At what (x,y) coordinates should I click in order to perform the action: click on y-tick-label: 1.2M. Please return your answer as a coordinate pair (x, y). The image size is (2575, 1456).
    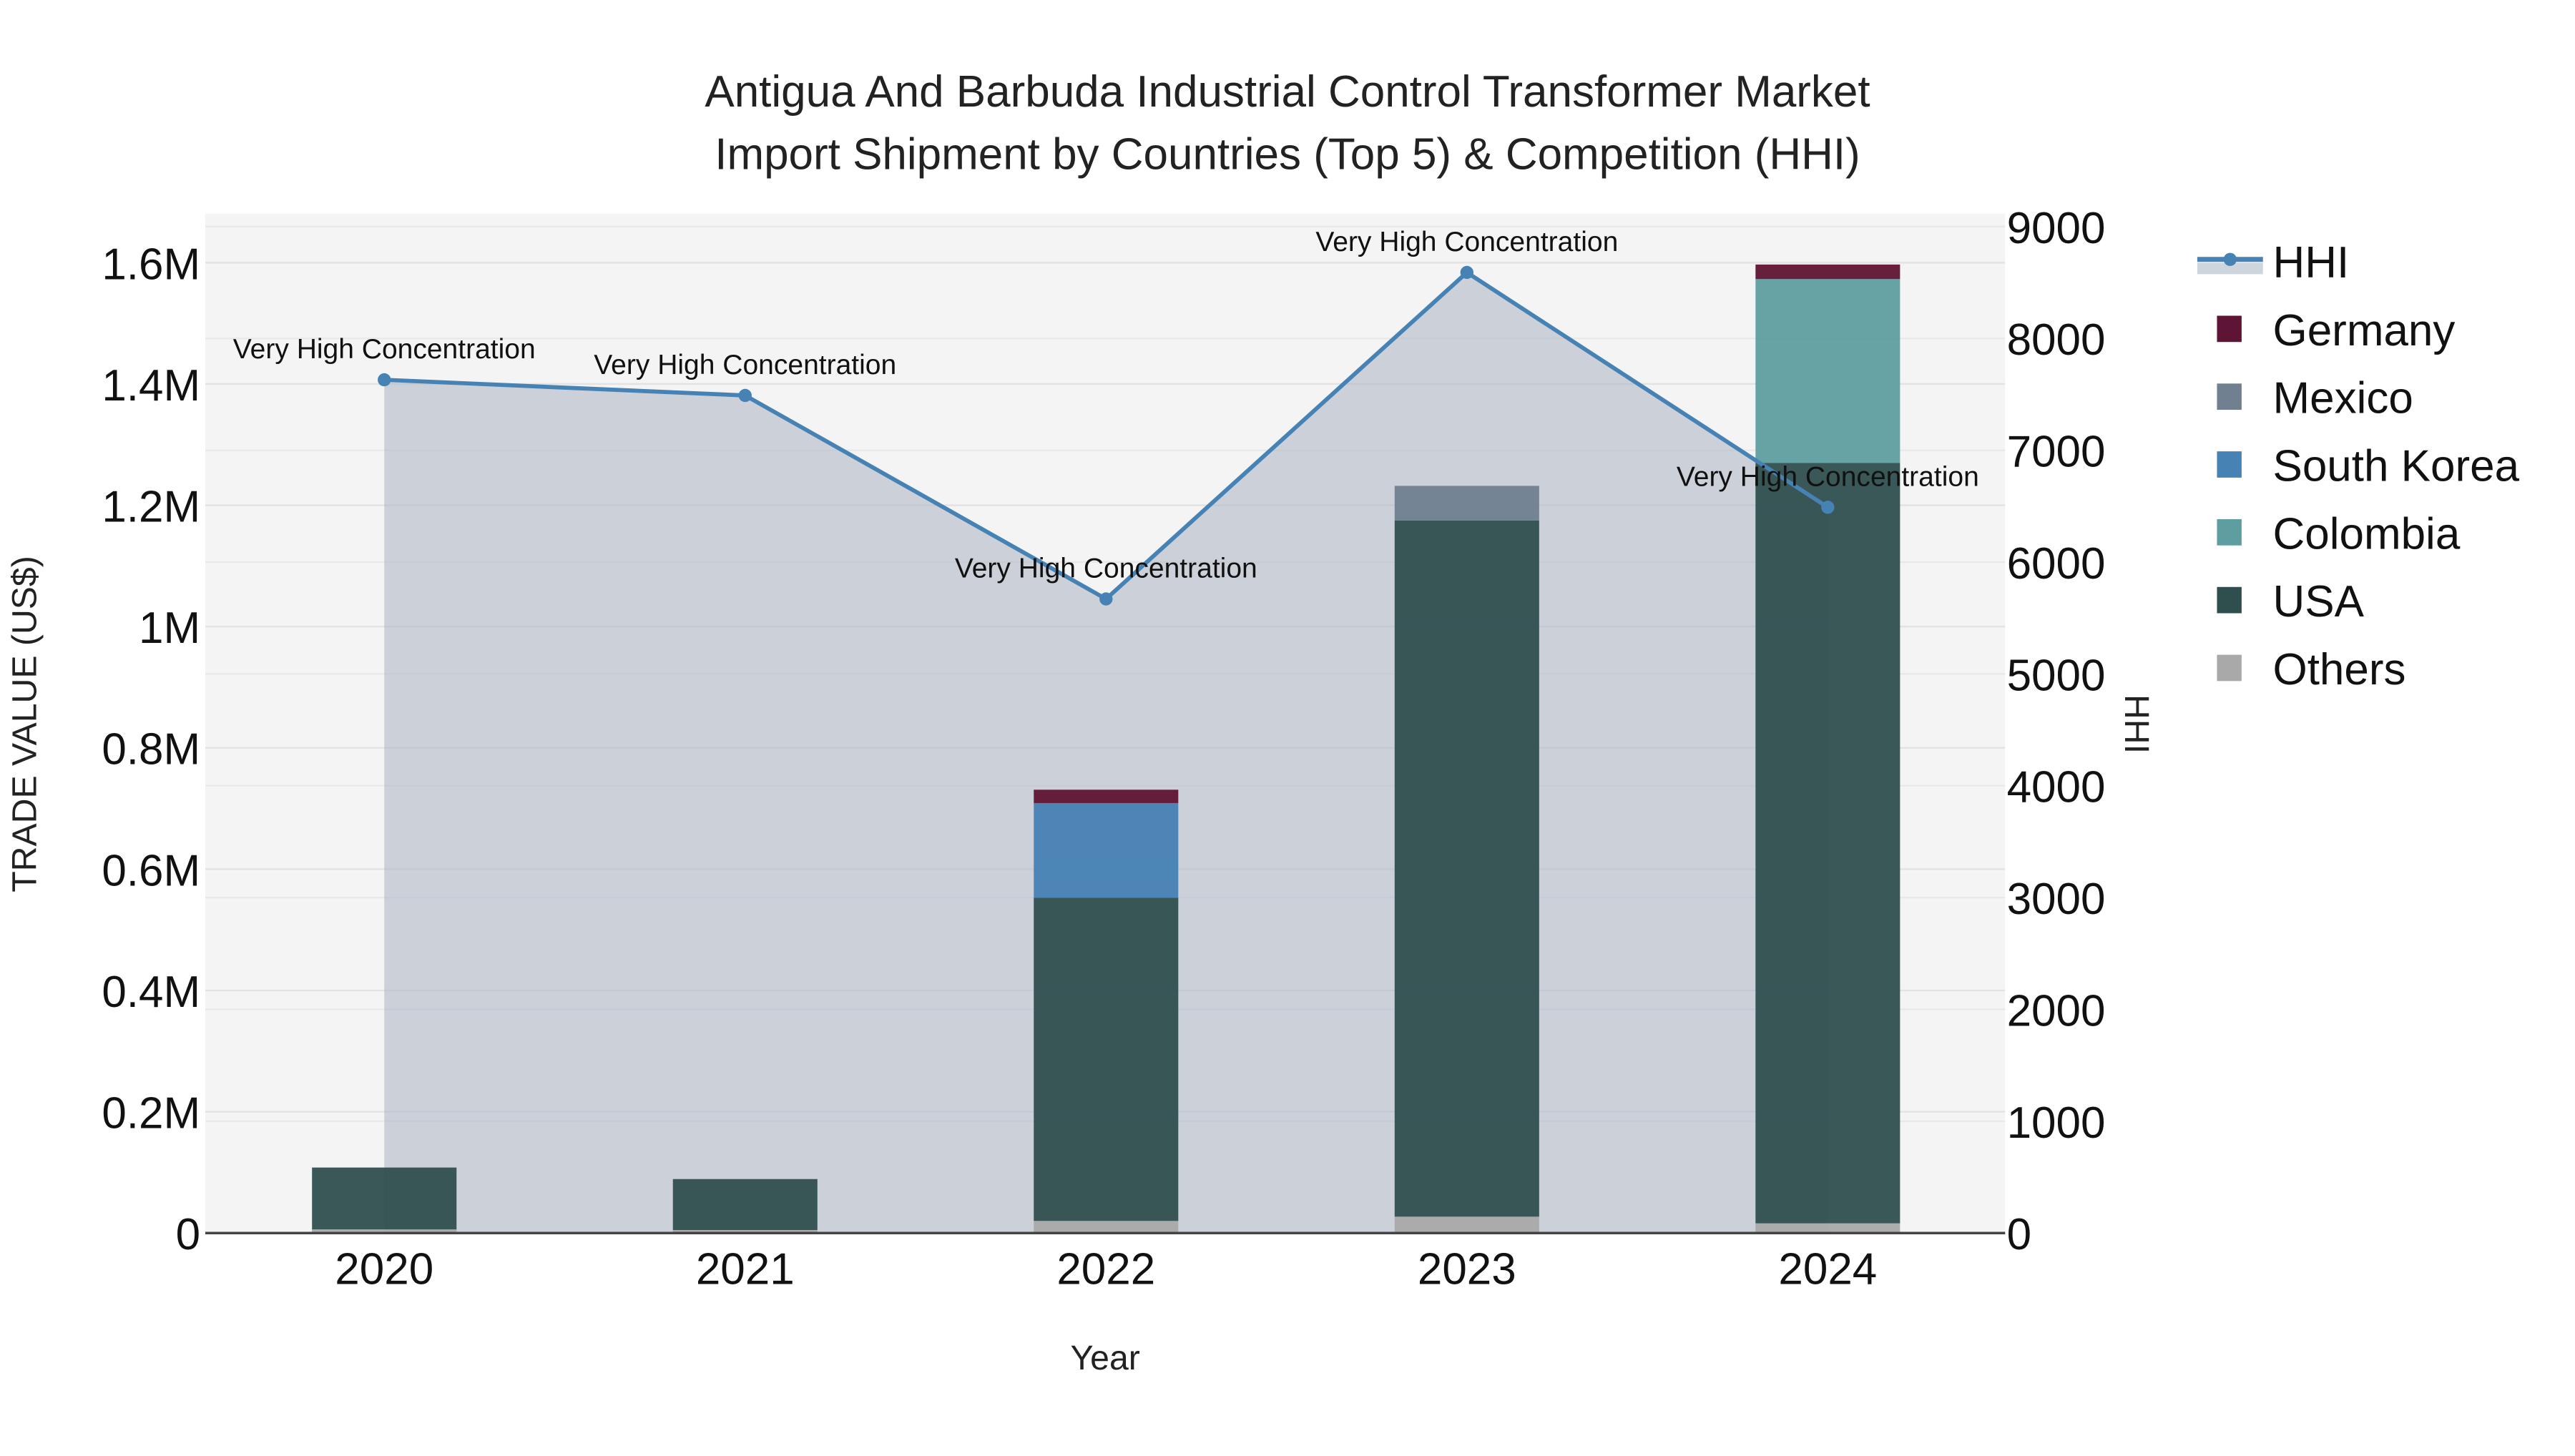
    Looking at the image, I should click on (151, 508).